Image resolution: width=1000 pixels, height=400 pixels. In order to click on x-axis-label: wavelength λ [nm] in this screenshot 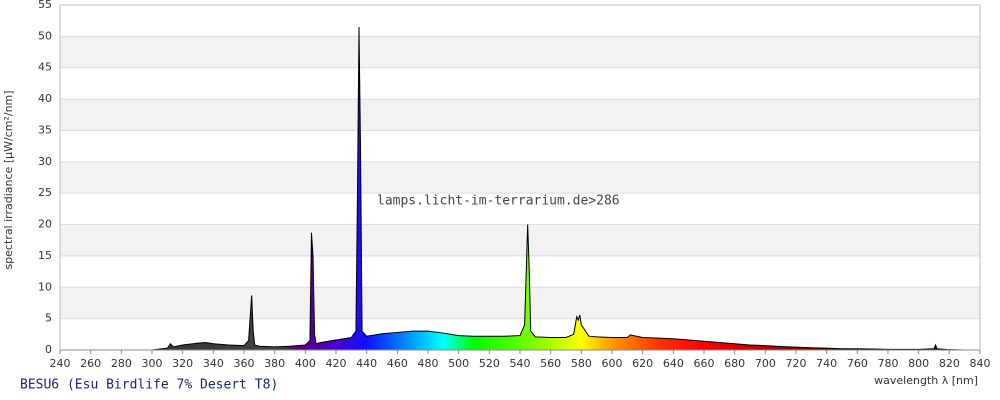, I will do `click(926, 380)`.